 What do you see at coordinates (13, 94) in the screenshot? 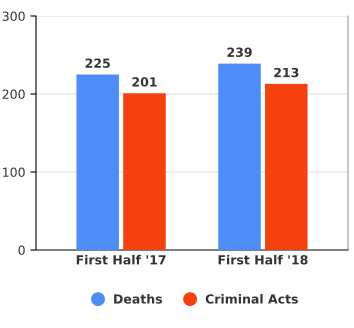
I see `y-tick-label: 200` at bounding box center [13, 94].